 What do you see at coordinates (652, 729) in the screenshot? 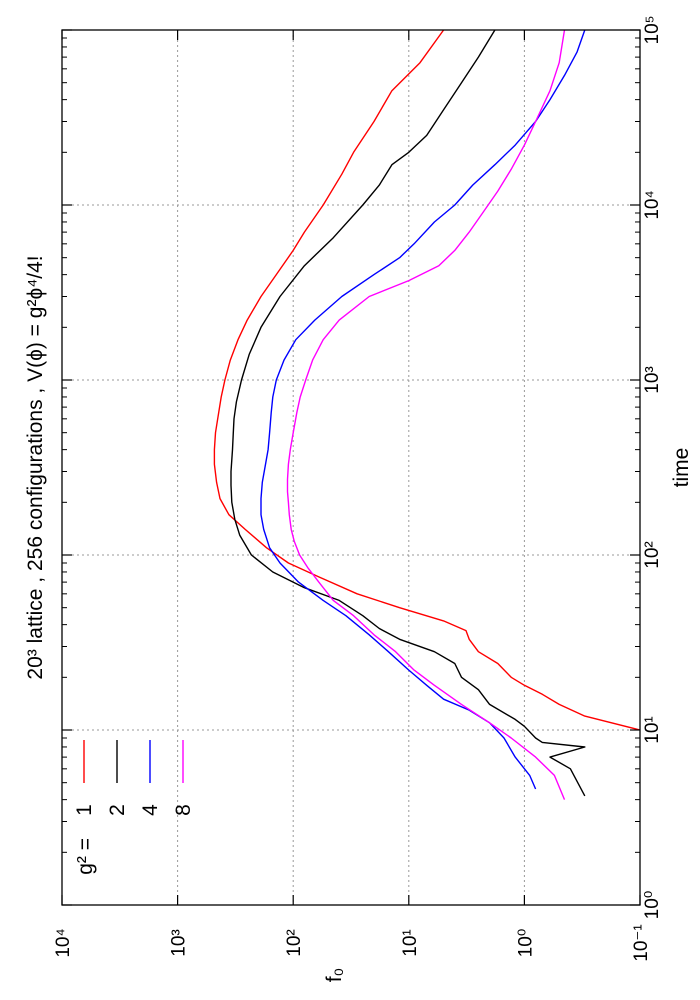
I see `x-tick-label: 10¹` at bounding box center [652, 729].